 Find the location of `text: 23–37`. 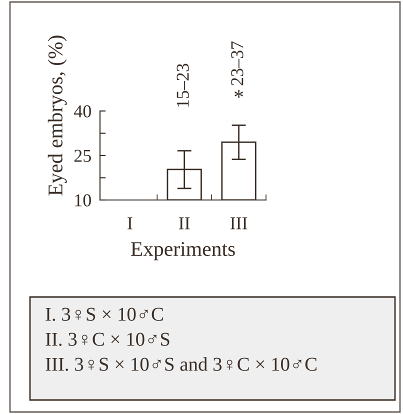

text: 23–37 is located at coordinates (237, 63).